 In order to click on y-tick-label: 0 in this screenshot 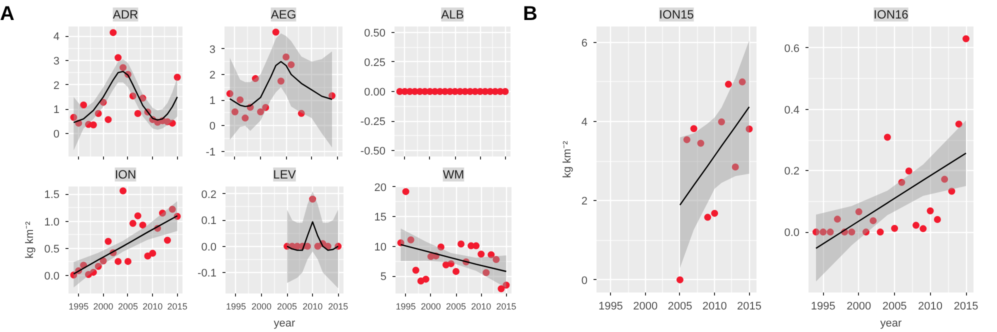, I will do `click(584, 280)`.